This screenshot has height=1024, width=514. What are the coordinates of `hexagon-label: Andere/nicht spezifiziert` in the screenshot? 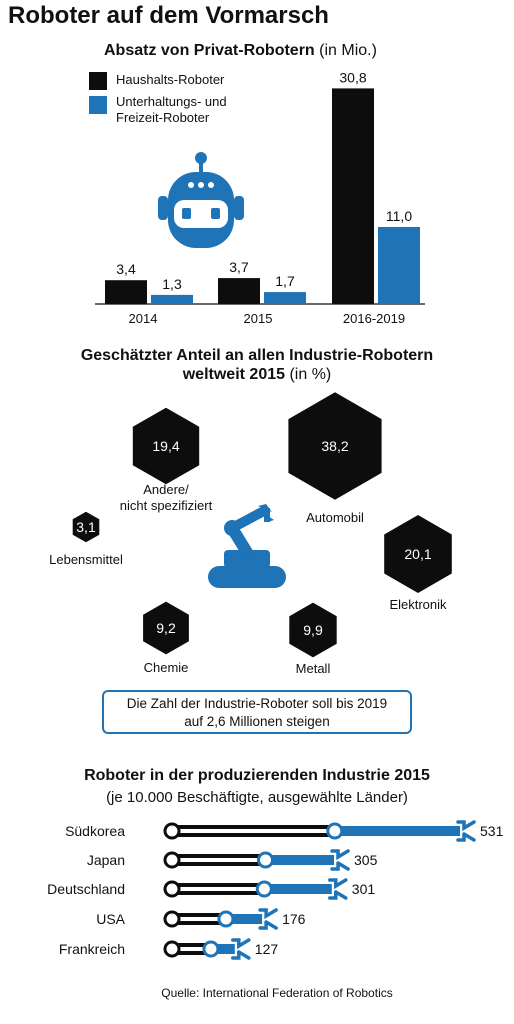 It's located at (166, 497).